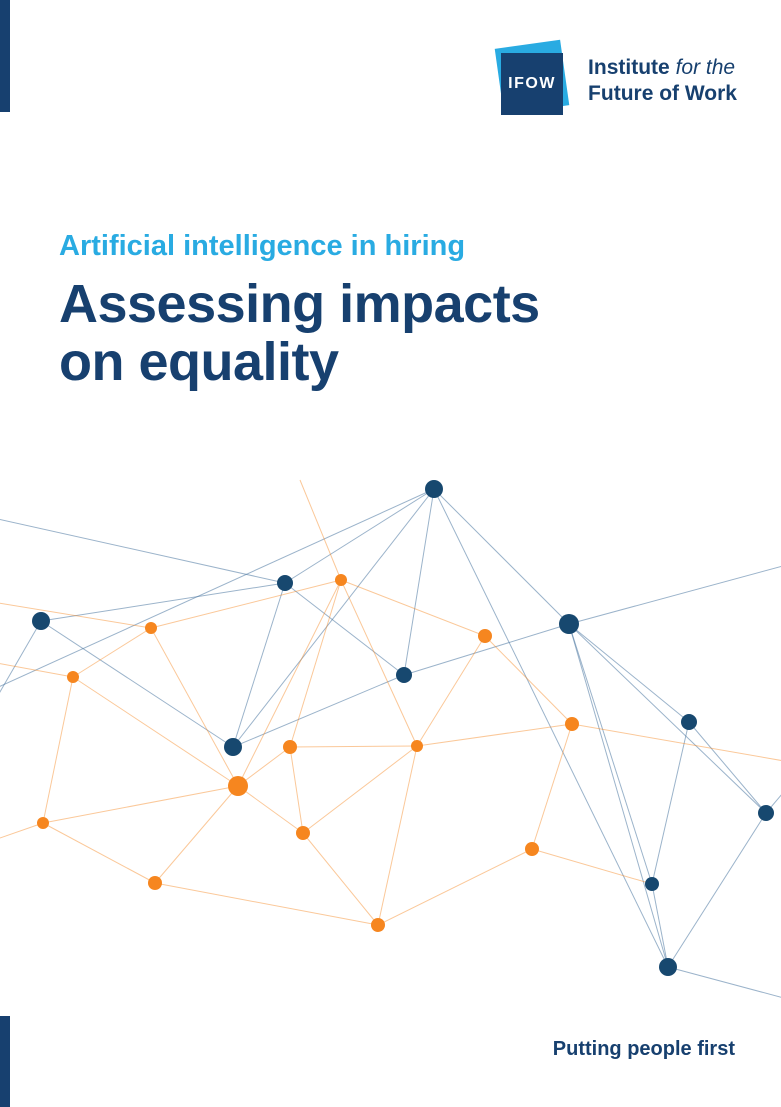 This screenshot has width=781, height=1107. I want to click on report-title-line1: Assessing impacts, so click(299, 304).